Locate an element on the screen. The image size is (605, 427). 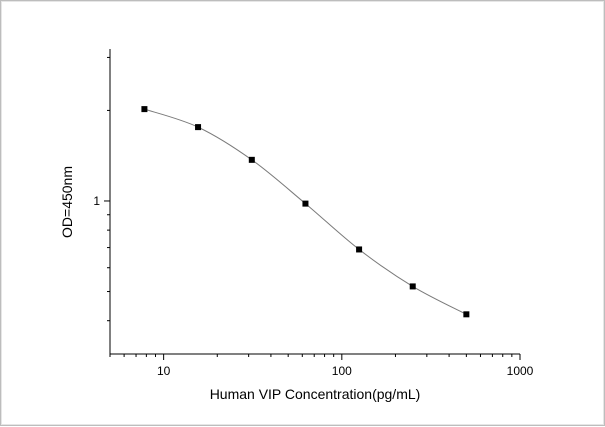
y-ticks: 1 is located at coordinates (101, 189).